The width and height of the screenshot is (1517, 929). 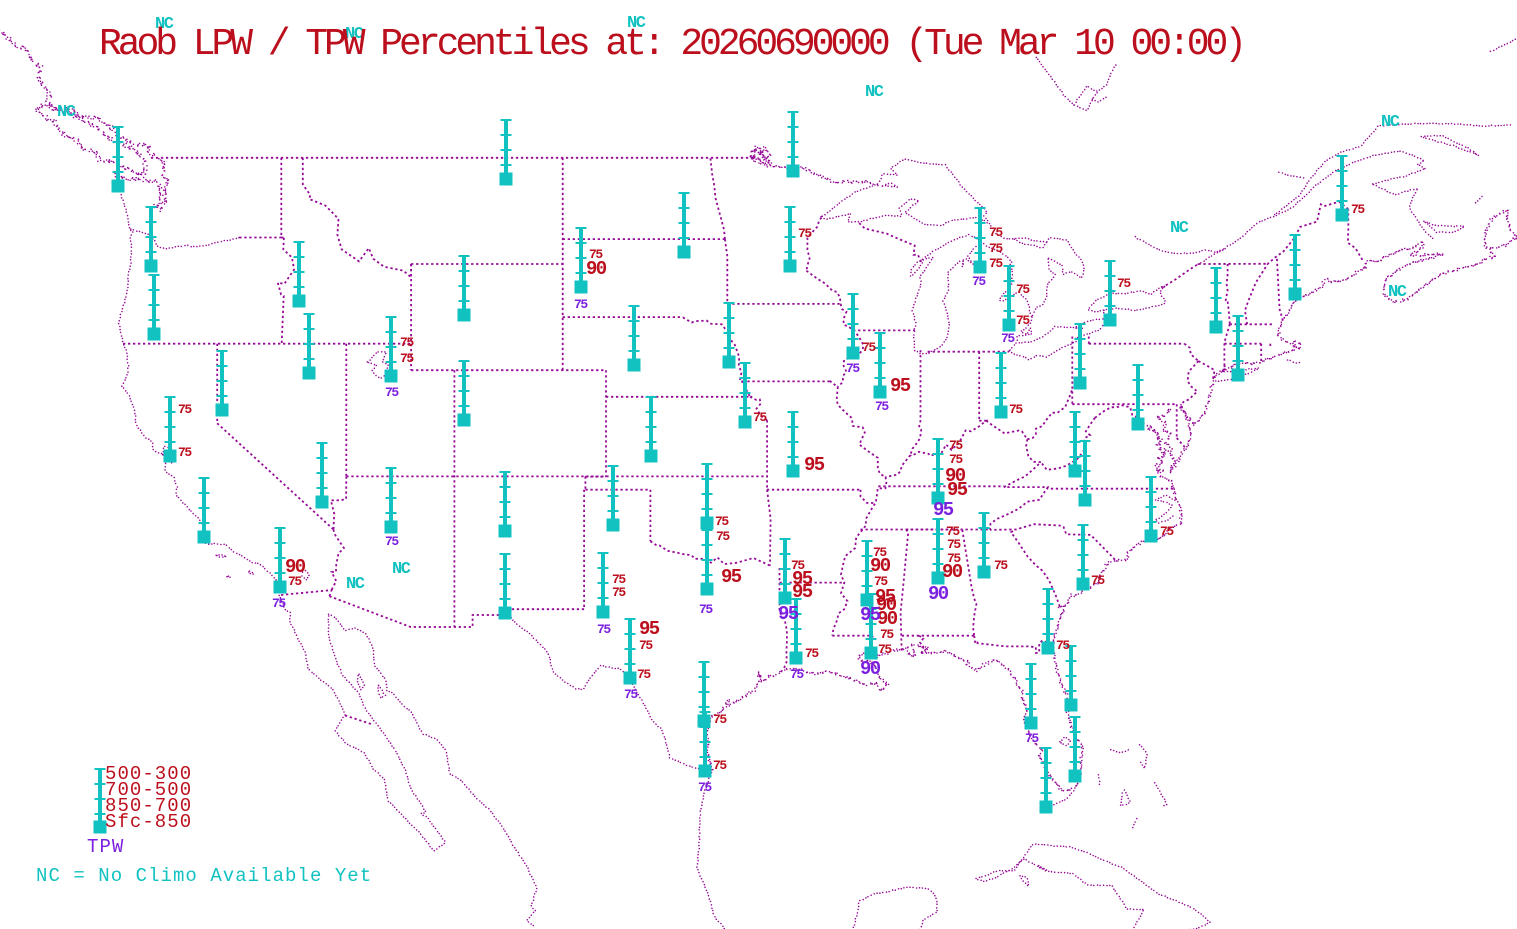 I want to click on svg-text: Sfc-850, so click(x=148, y=822).